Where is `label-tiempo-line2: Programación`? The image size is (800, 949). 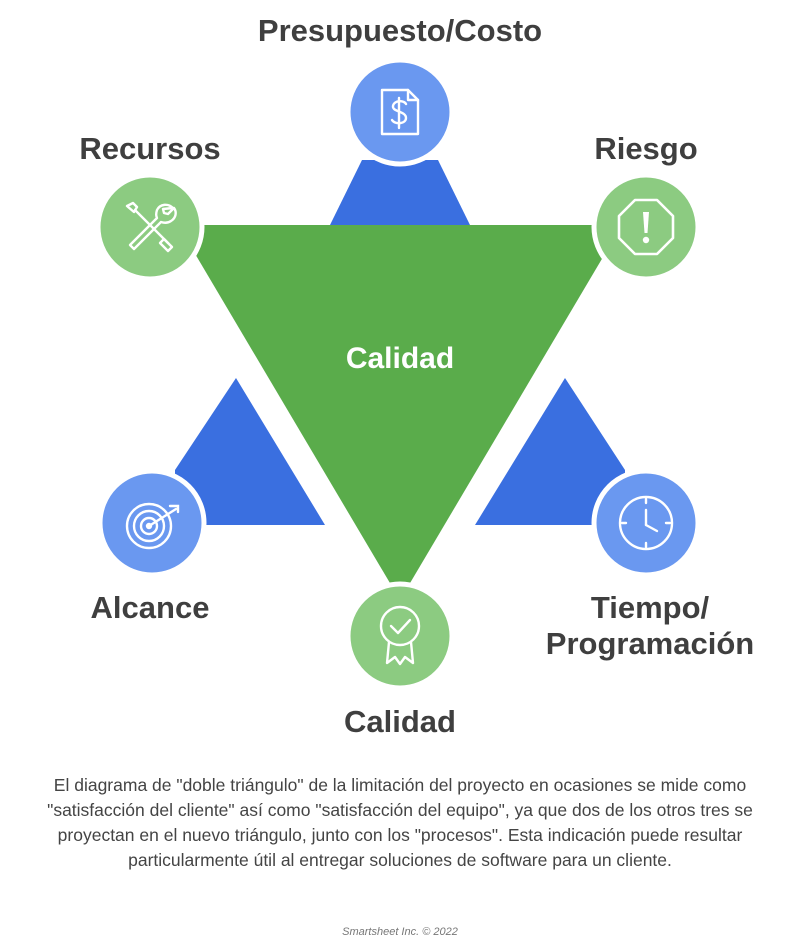
label-tiempo-line2: Programación is located at coordinates (650, 643).